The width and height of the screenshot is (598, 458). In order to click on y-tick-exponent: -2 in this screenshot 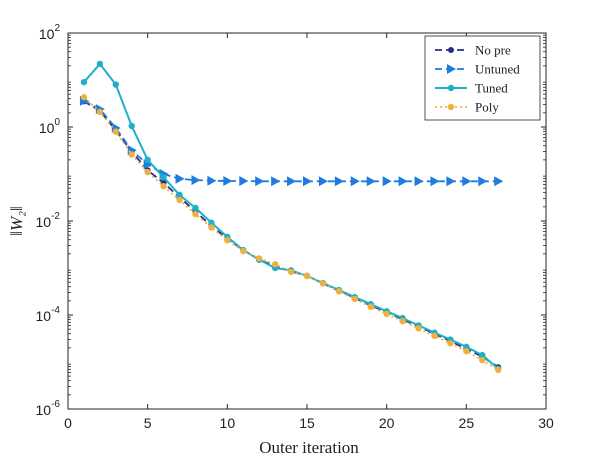, I will do `click(55, 216)`.